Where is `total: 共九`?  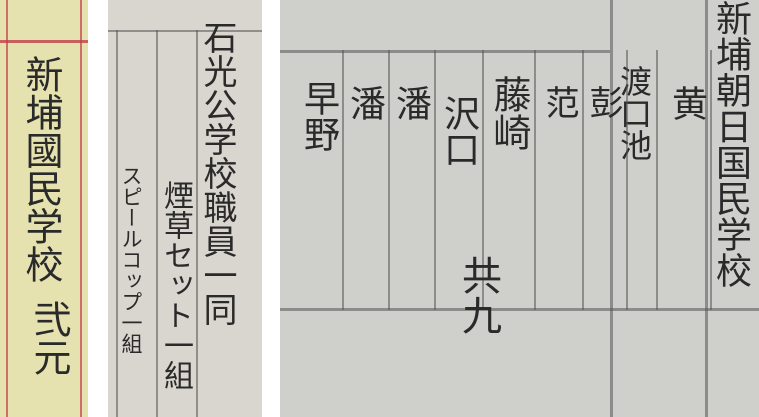 total: 共九 is located at coordinates (478, 295).